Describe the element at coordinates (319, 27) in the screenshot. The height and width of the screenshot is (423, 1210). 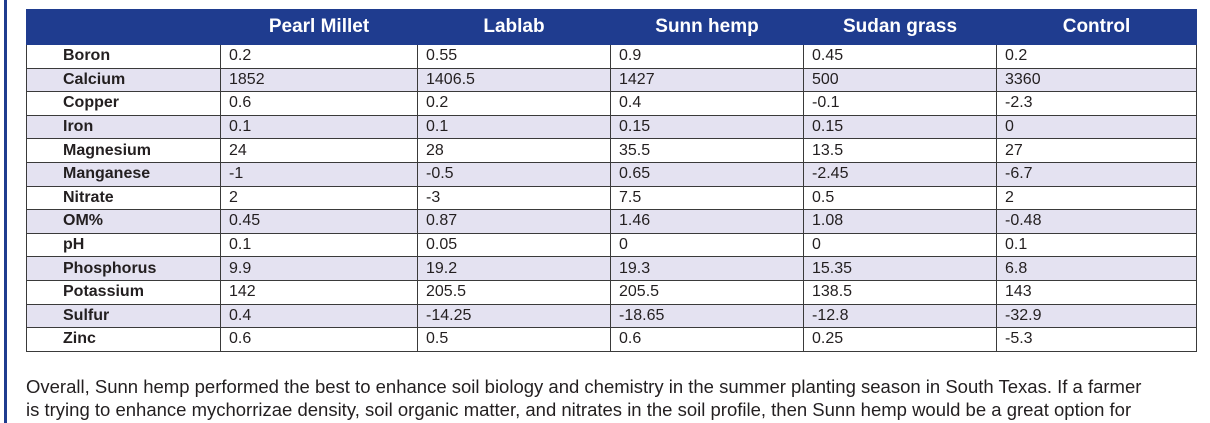
I see `header-cell-pearl-millet: Pearl Millet` at that location.